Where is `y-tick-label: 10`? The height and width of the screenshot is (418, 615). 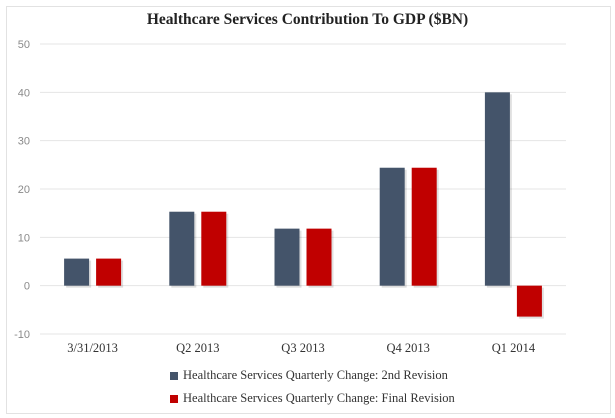
y-tick-label: 10 is located at coordinates (24, 238).